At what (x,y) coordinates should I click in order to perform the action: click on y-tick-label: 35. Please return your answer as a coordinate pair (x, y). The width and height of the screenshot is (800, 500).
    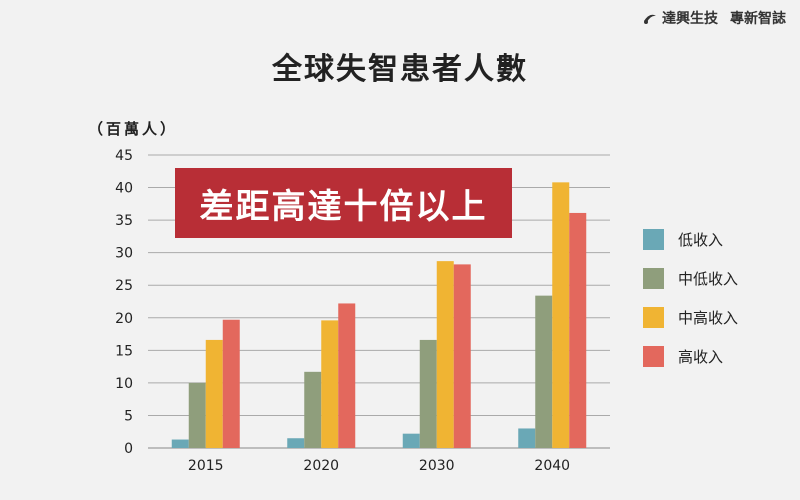
    Looking at the image, I should click on (124, 221).